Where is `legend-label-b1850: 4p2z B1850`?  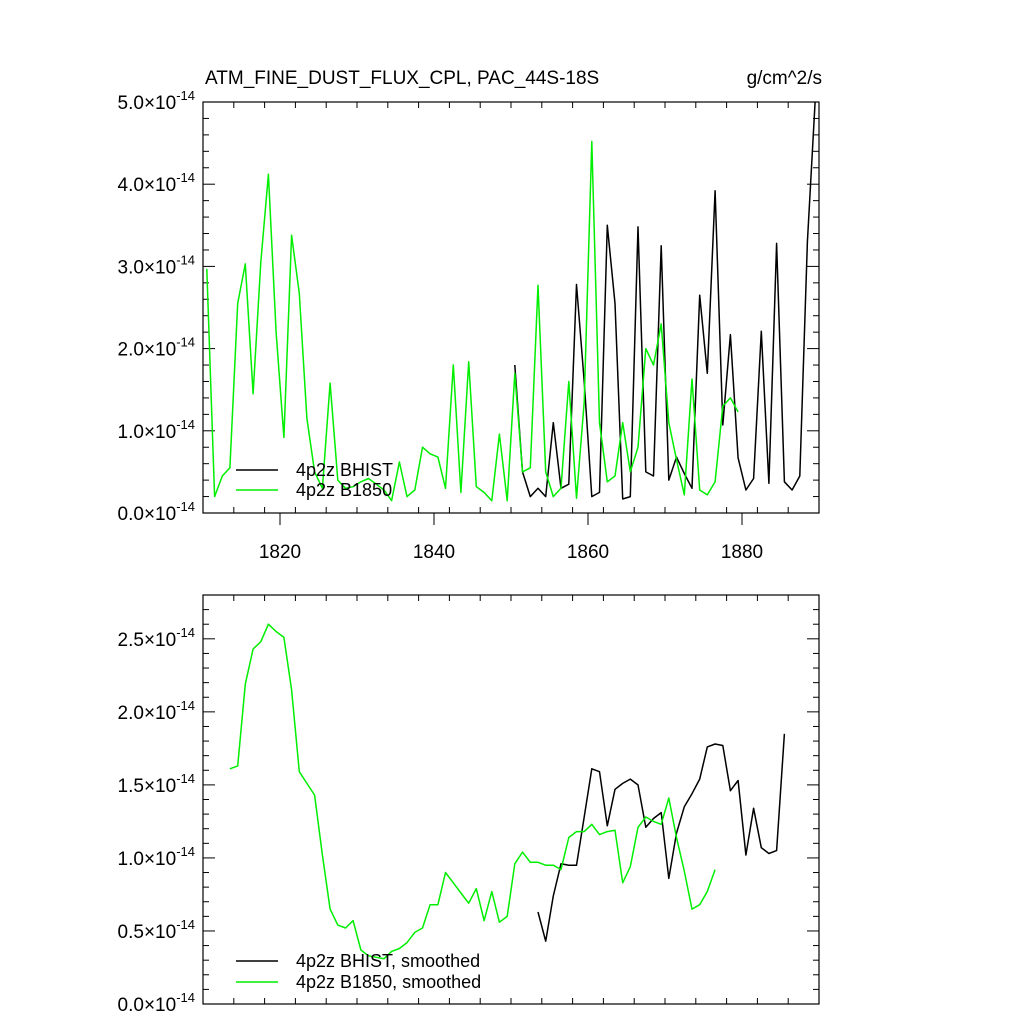 legend-label-b1850: 4p2z B1850 is located at coordinates (344, 490).